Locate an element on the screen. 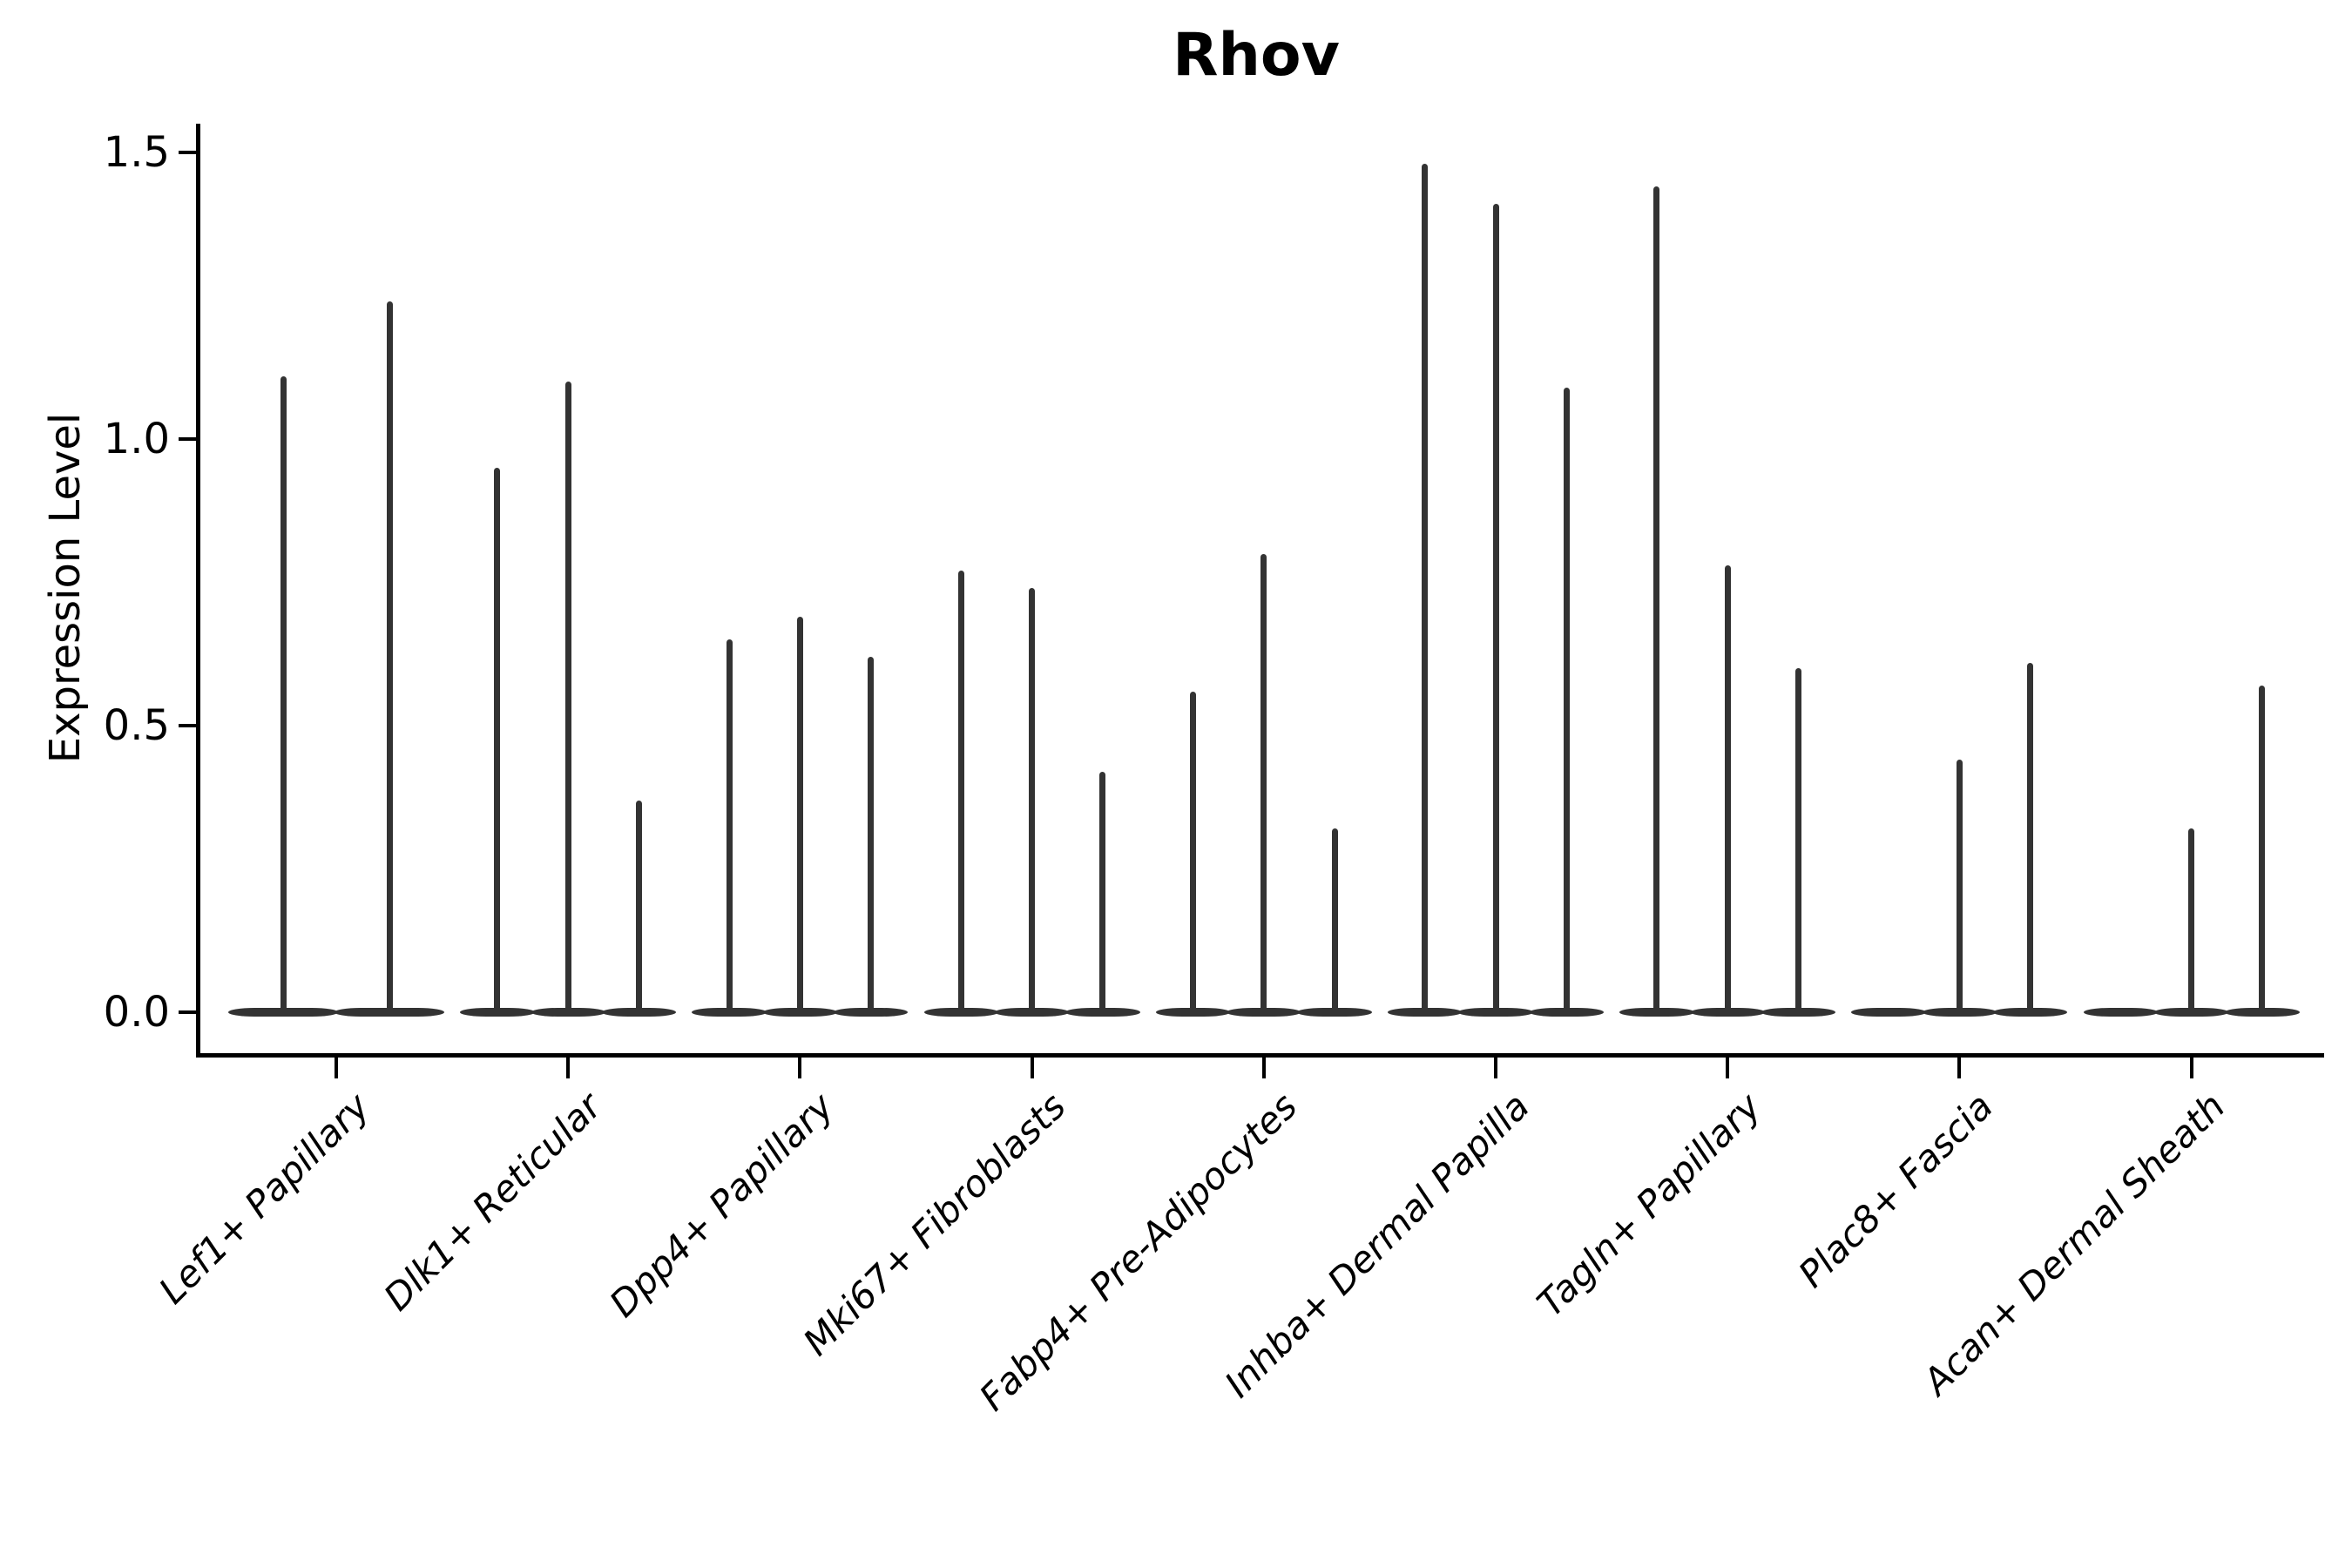 The image size is (2352, 1568). x-tick-label-dpp4-papillary: Dpp4+ Papillary is located at coordinates (721, 1205).